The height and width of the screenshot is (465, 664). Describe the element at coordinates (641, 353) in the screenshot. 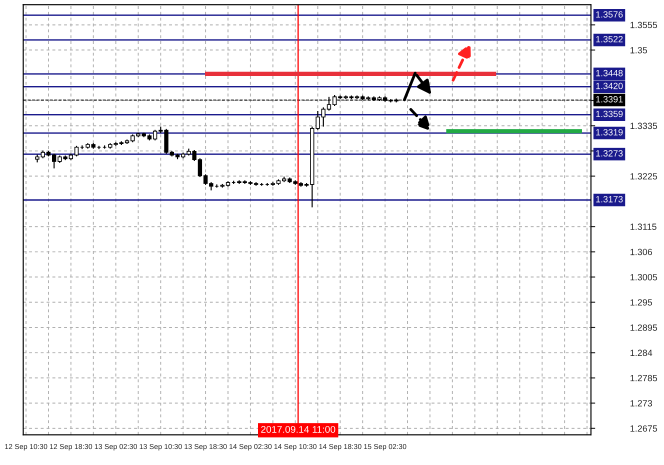

I see `y-tick-label: 1.284` at that location.